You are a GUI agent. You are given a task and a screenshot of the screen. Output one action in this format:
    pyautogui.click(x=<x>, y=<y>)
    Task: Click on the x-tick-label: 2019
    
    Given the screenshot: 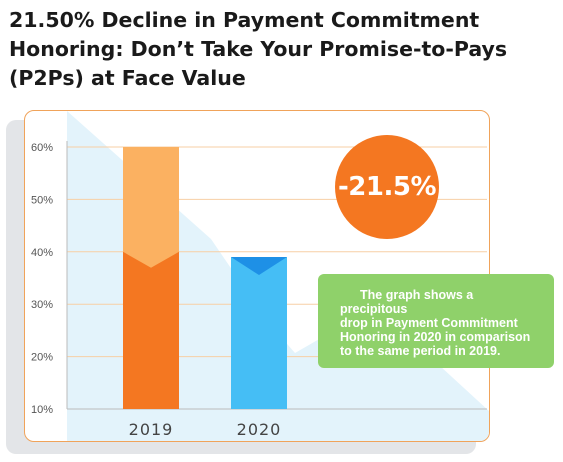 What is the action you would take?
    pyautogui.click(x=151, y=429)
    